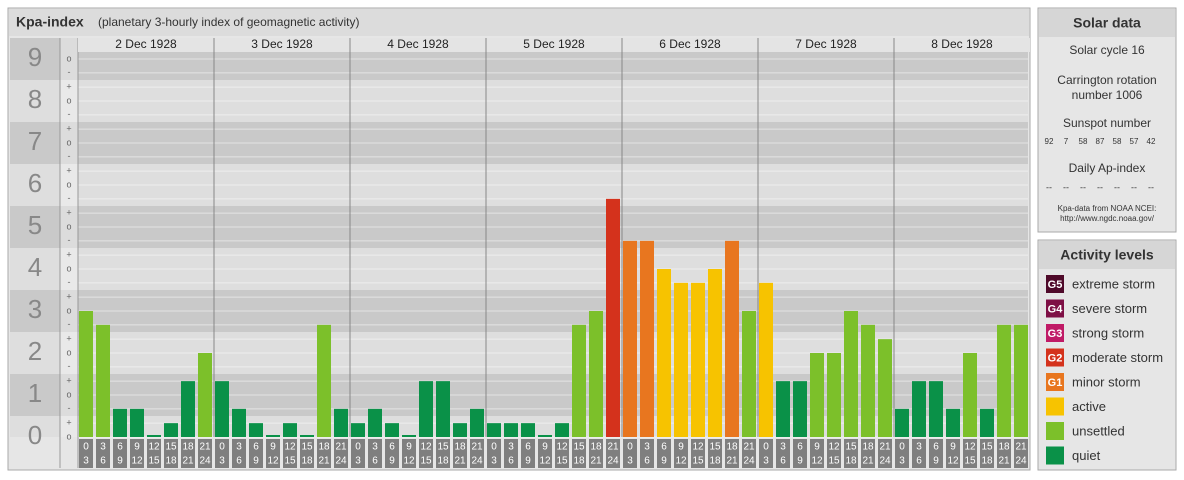  Describe the element at coordinates (1151, 141) in the screenshot. I see `sunspot-value: 42` at that location.